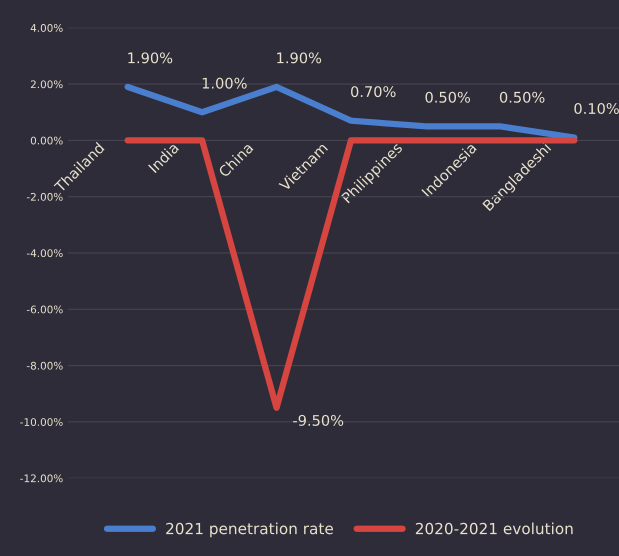  I want to click on legend-label: 2021 penetration rate, so click(249, 530).